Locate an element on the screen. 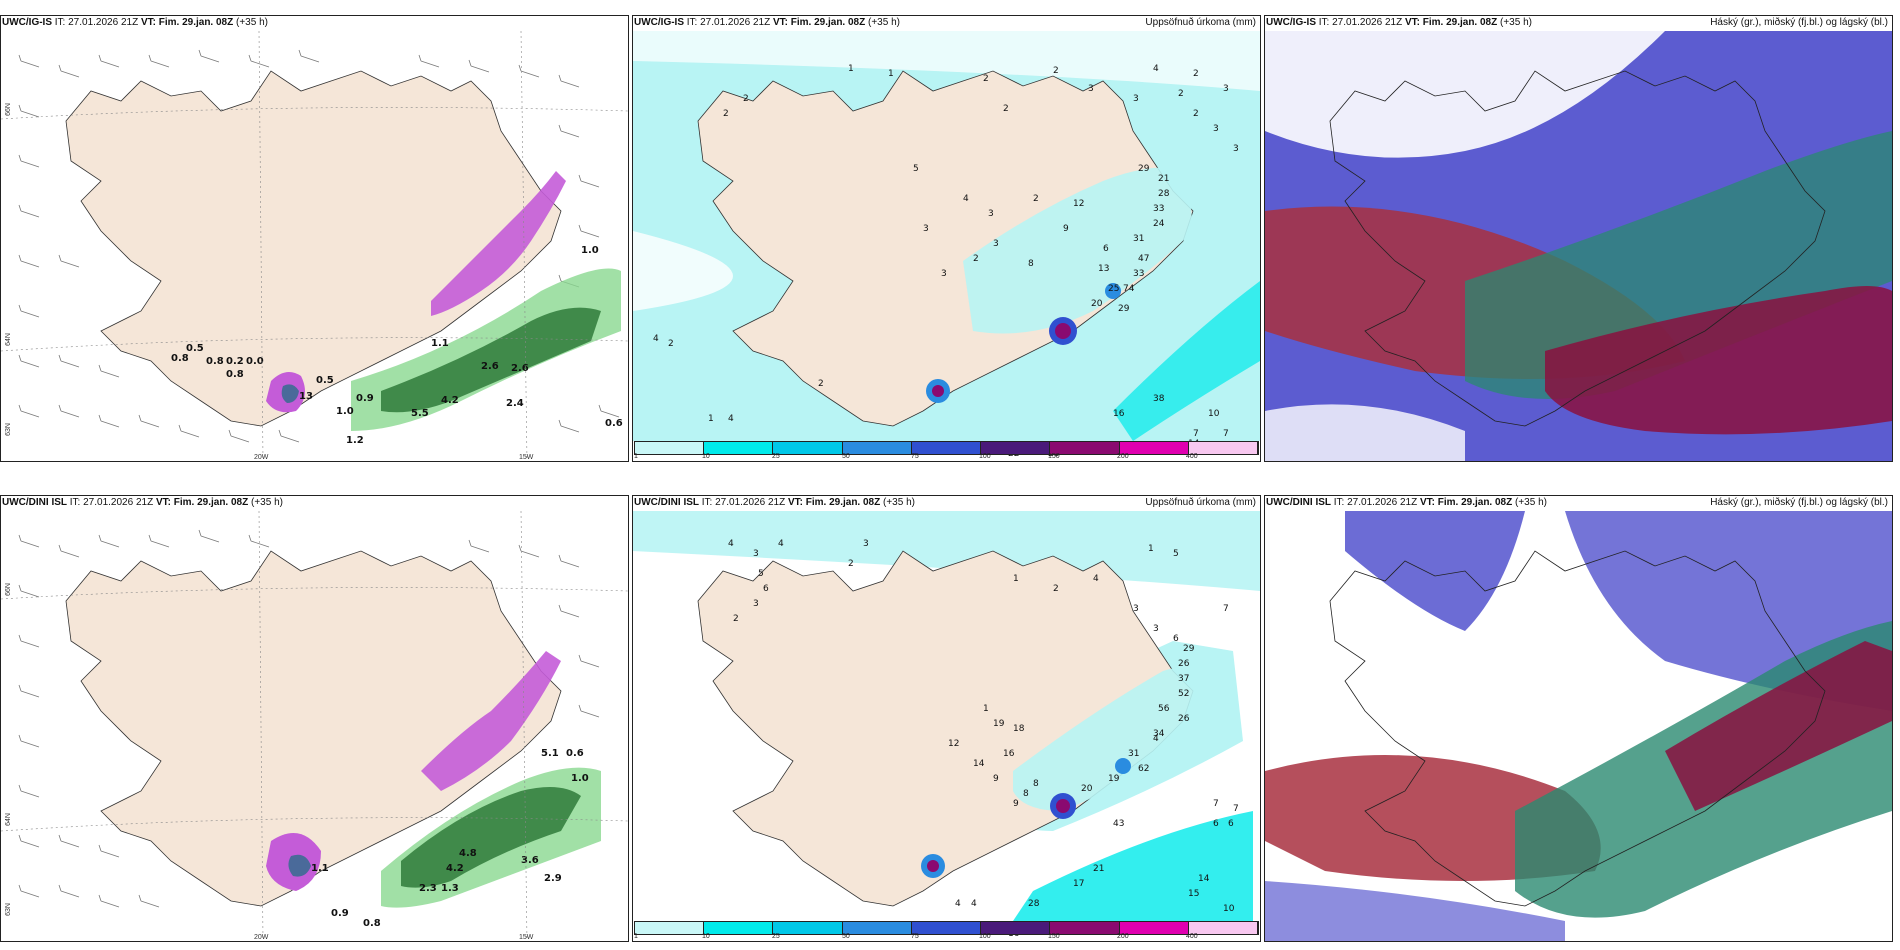 This screenshot has height=950, width=1900. legend-label: 100 is located at coordinates (985, 936).